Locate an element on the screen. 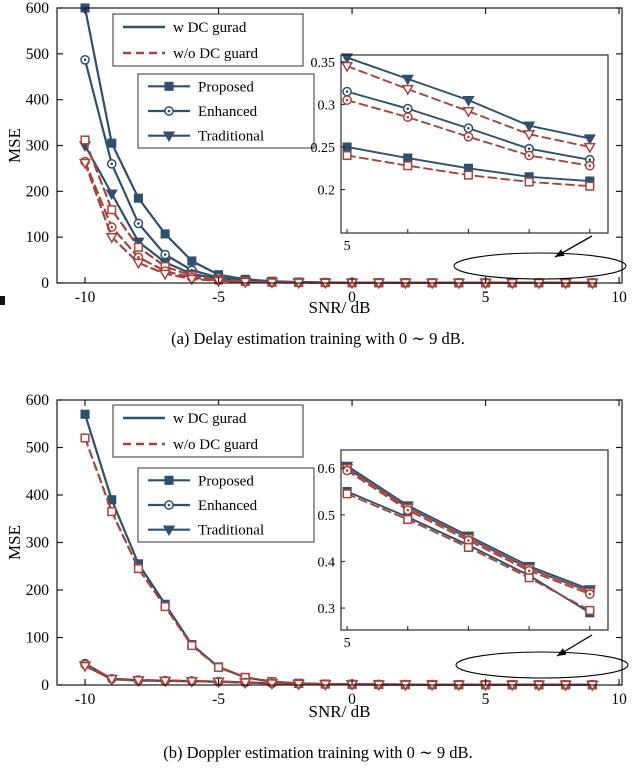 The height and width of the screenshot is (768, 636). svg-text: 0.6 is located at coordinates (327, 469).